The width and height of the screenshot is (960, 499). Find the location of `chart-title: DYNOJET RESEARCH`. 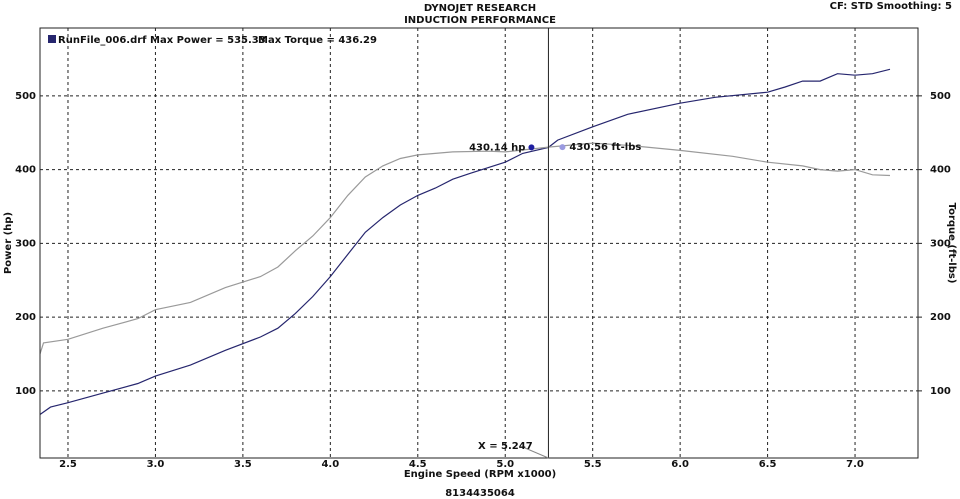

chart-title: DYNOJET RESEARCH is located at coordinates (480, 8).